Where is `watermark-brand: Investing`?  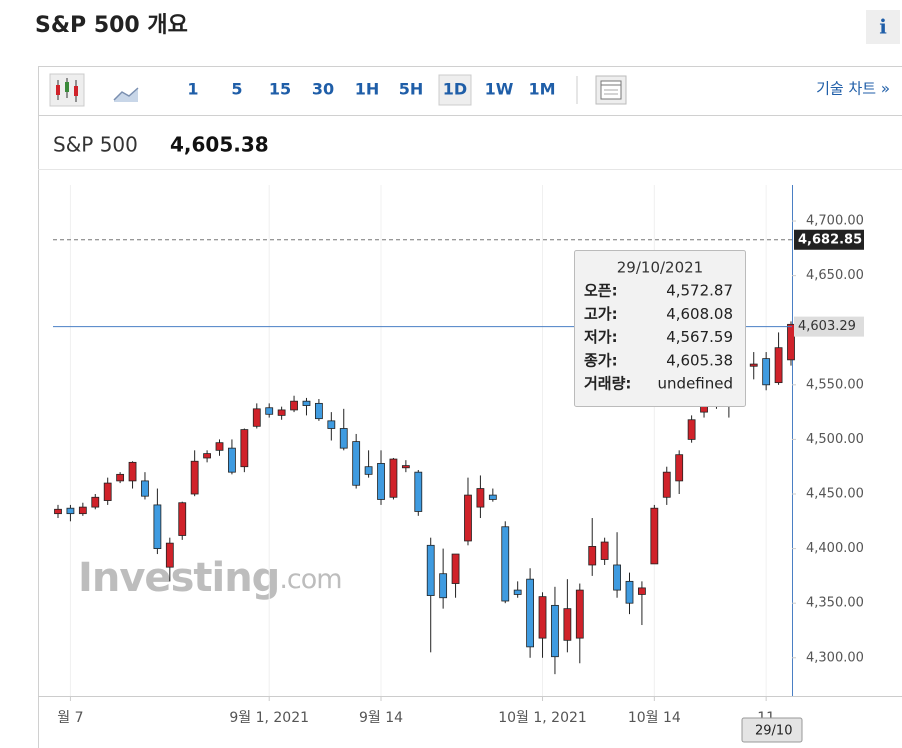 watermark-brand: Investing is located at coordinates (178, 578).